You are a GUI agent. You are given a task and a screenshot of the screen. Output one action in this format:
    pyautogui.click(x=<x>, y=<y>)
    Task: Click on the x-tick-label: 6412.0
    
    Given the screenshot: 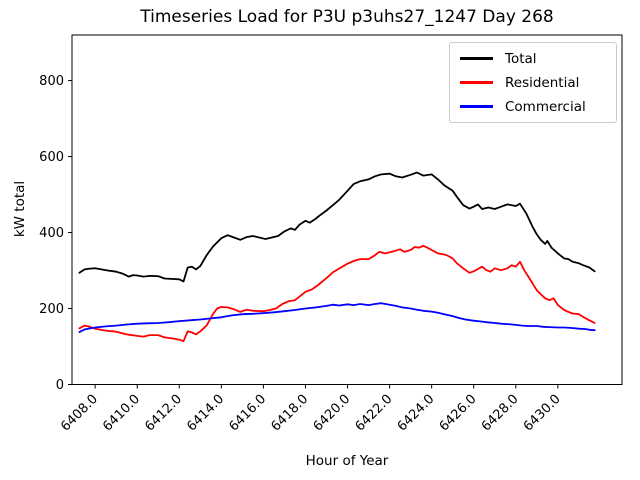 What is the action you would take?
    pyautogui.click(x=163, y=413)
    